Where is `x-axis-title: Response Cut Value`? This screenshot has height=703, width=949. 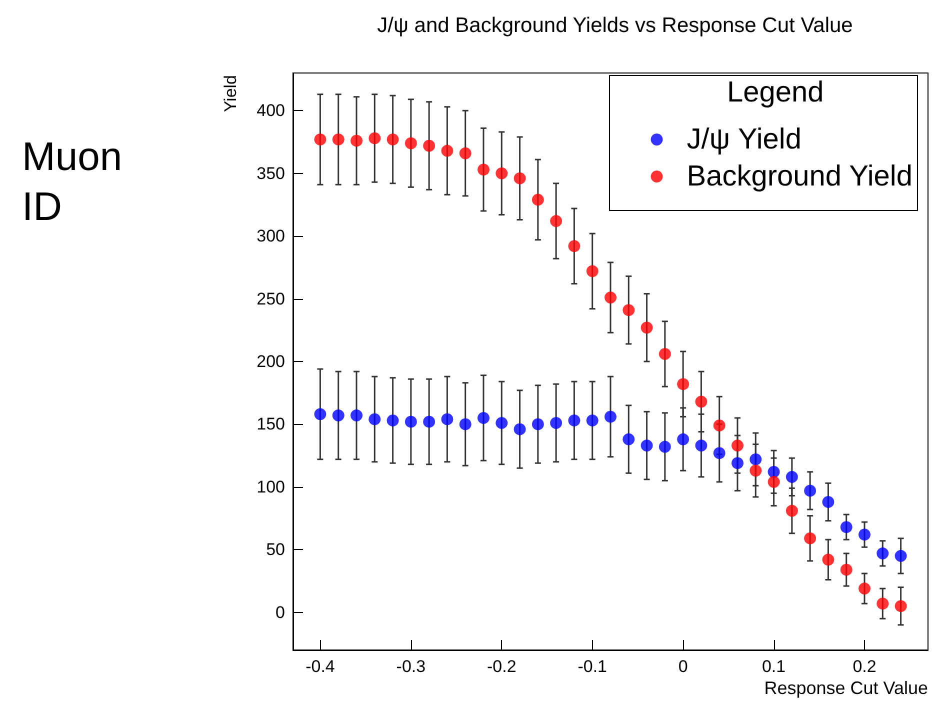
x-axis-title: Response Cut Value is located at coordinates (846, 688).